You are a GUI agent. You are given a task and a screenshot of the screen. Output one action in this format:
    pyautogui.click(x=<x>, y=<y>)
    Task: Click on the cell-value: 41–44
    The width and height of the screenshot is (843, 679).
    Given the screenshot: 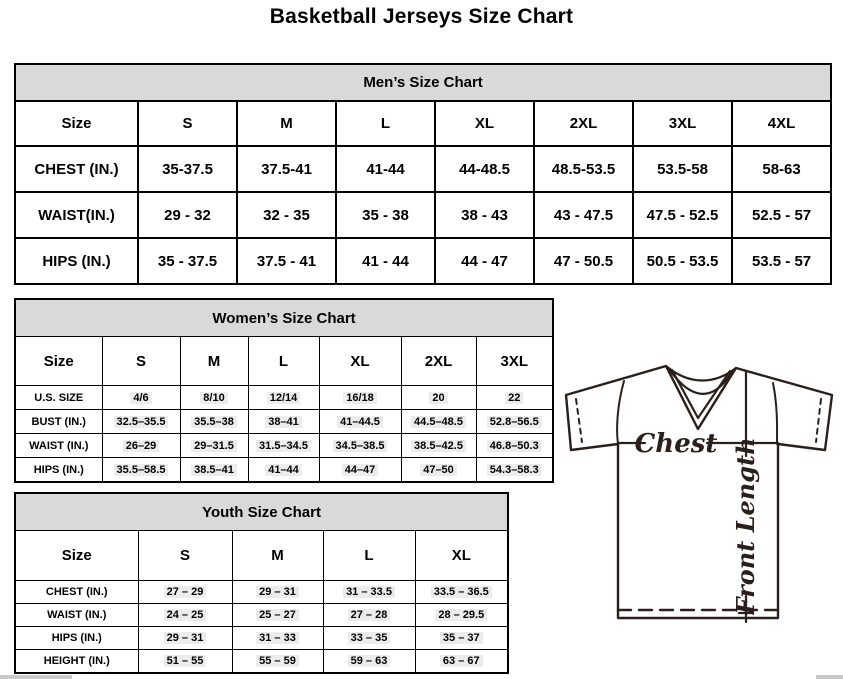 What is the action you would take?
    pyautogui.click(x=283, y=469)
    